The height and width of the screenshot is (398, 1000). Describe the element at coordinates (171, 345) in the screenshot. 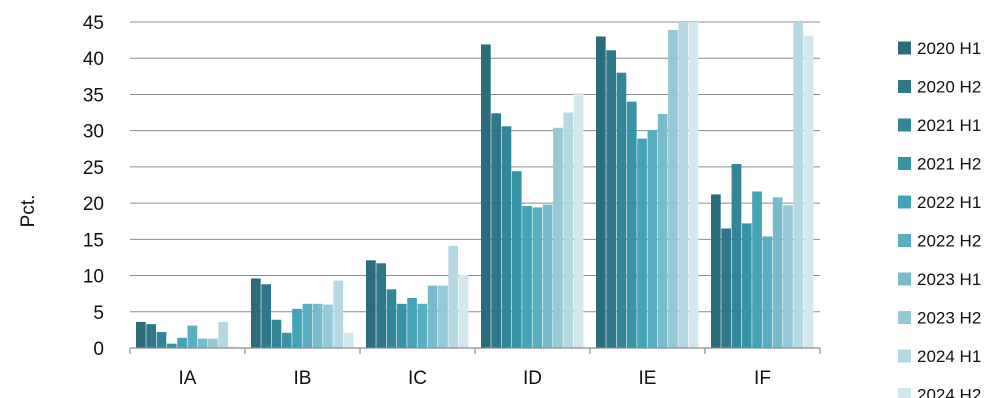

I see `bar-IA-2021-H2` at that location.